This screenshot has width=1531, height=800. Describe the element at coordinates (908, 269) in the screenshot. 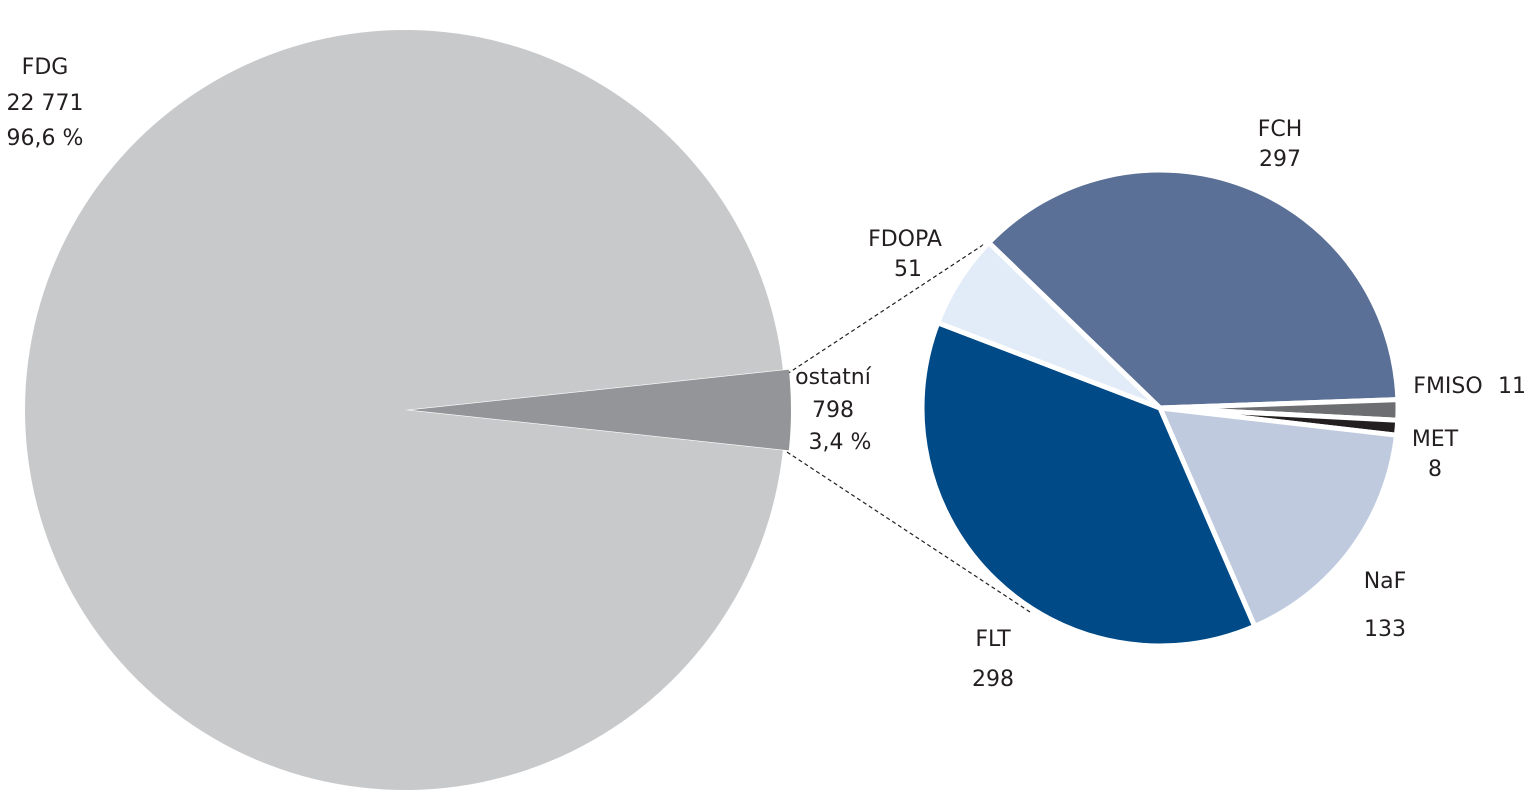

I see `value-label: 51` at that location.